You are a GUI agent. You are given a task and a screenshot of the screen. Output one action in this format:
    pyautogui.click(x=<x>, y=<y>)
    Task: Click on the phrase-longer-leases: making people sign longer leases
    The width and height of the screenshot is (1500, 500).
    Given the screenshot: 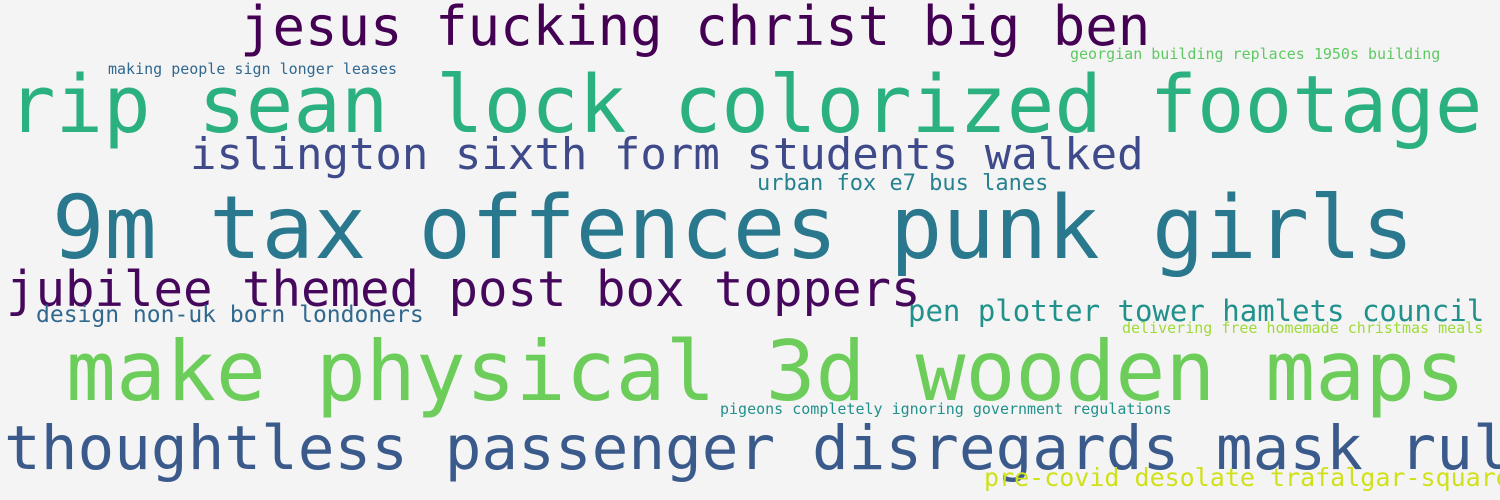 What is the action you would take?
    pyautogui.click(x=252, y=69)
    